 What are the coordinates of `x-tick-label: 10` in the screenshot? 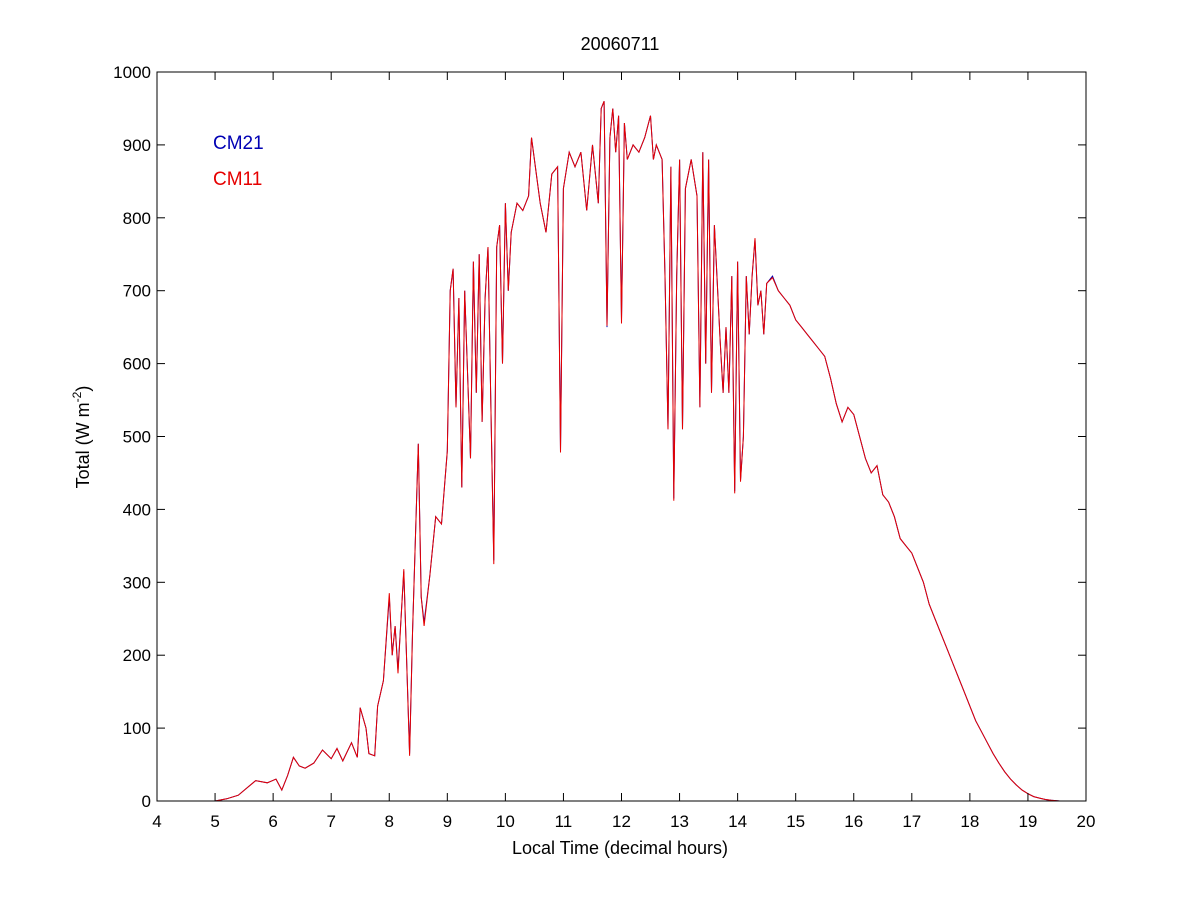 It's located at (505, 821).